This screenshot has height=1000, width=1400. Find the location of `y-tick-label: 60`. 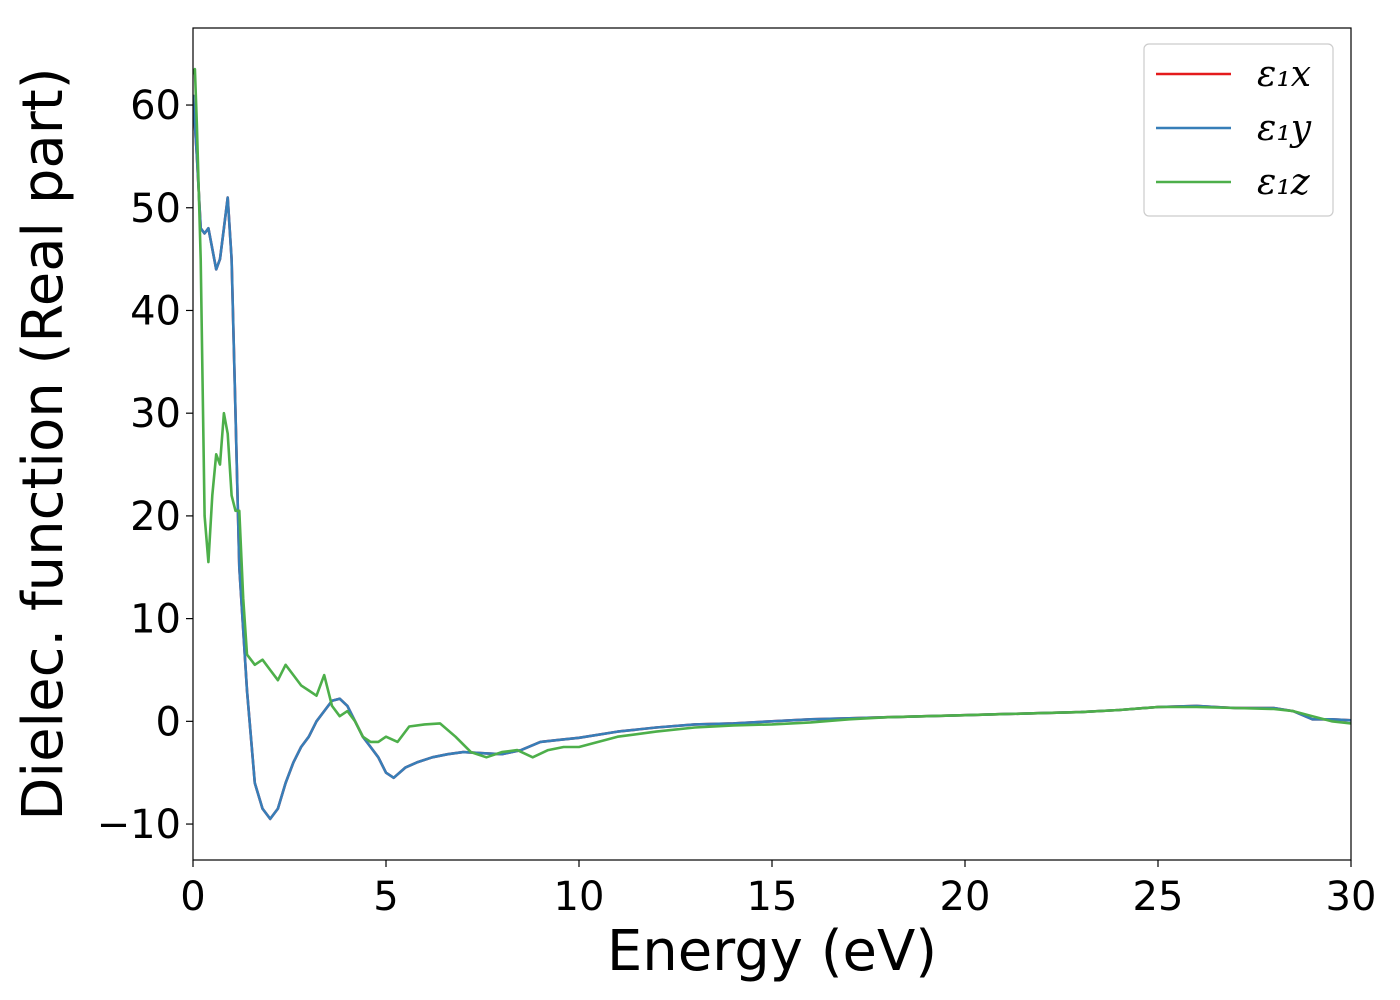

y-tick-label: 60 is located at coordinates (155, 106).